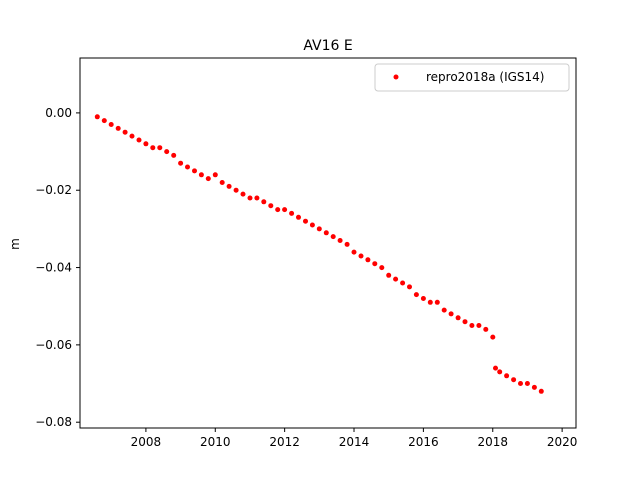 The image size is (640, 480). What do you see at coordinates (485, 77) in the screenshot?
I see `legend-label: repro2018a (IGS14)` at bounding box center [485, 77].